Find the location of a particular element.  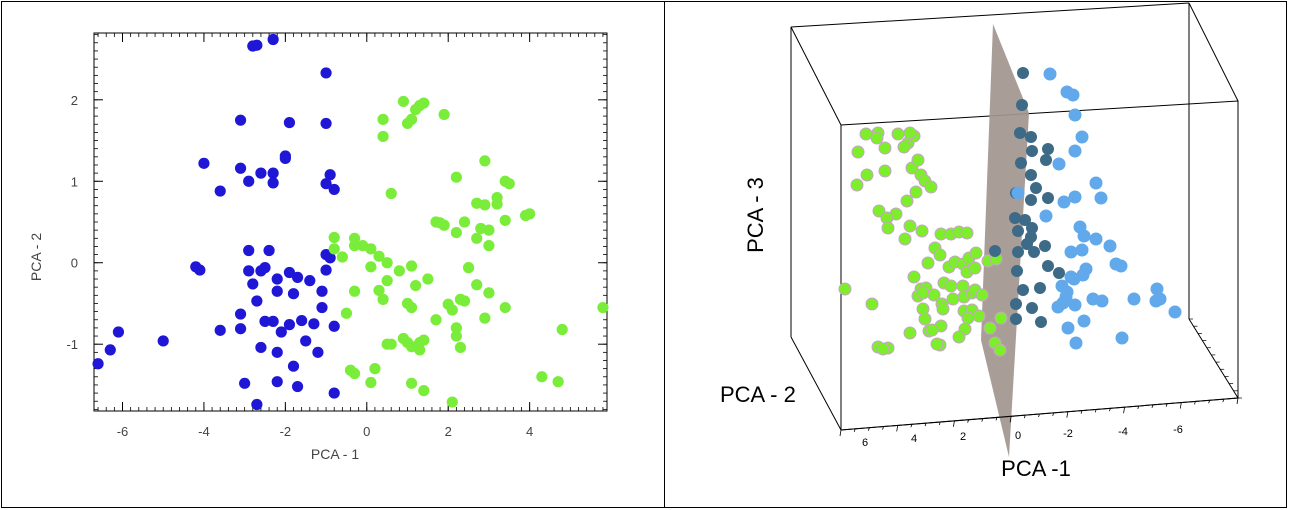

separating-plane is located at coordinates (1005, 240).